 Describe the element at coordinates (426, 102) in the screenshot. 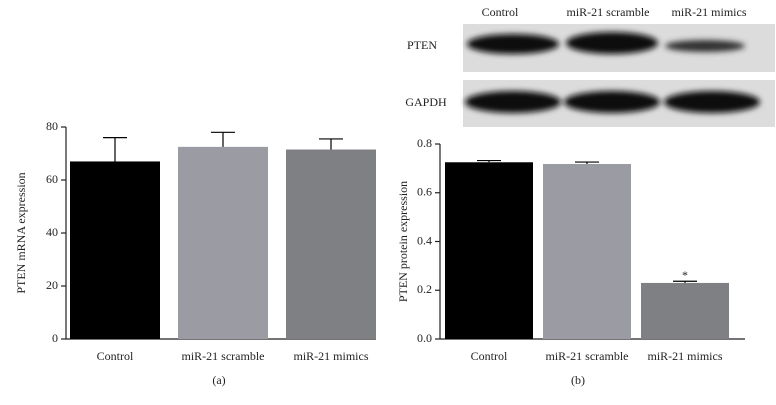

I see `row-label: GAPDH` at that location.